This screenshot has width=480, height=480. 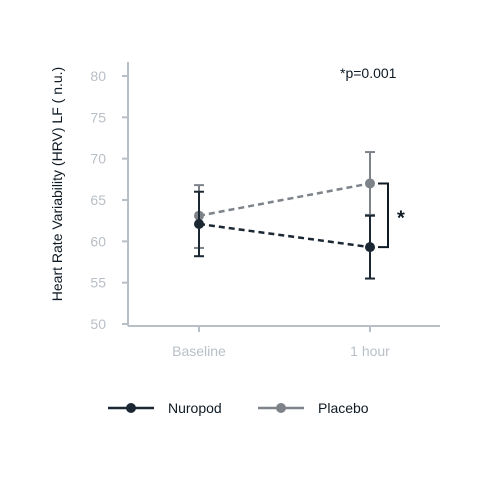 What do you see at coordinates (313, 408) in the screenshot?
I see `legend-item-placebo: Placebo` at bounding box center [313, 408].